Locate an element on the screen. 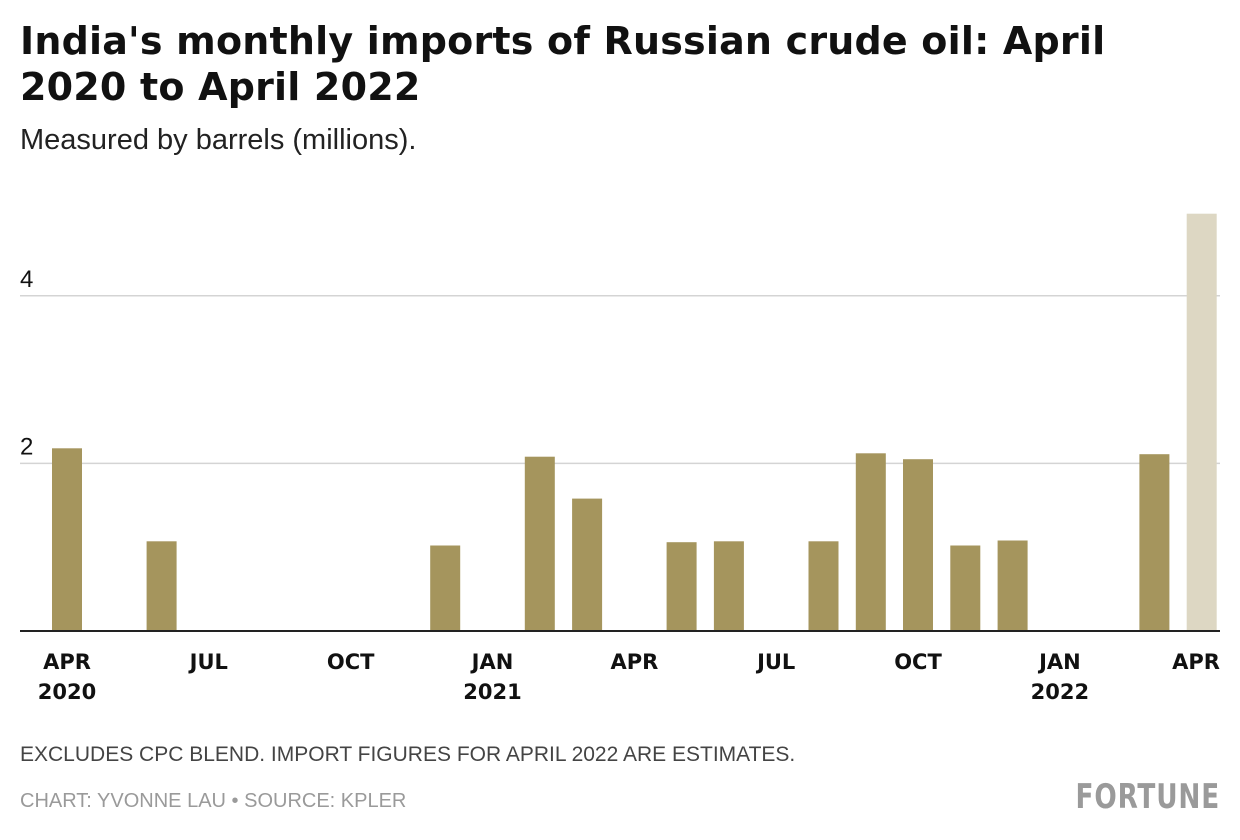 The image size is (1240, 840). x-tick-year-label: 2021 is located at coordinates (492, 692).